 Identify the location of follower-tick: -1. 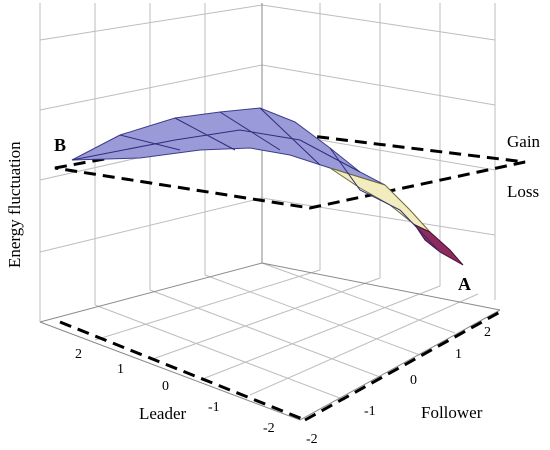
(370, 411).